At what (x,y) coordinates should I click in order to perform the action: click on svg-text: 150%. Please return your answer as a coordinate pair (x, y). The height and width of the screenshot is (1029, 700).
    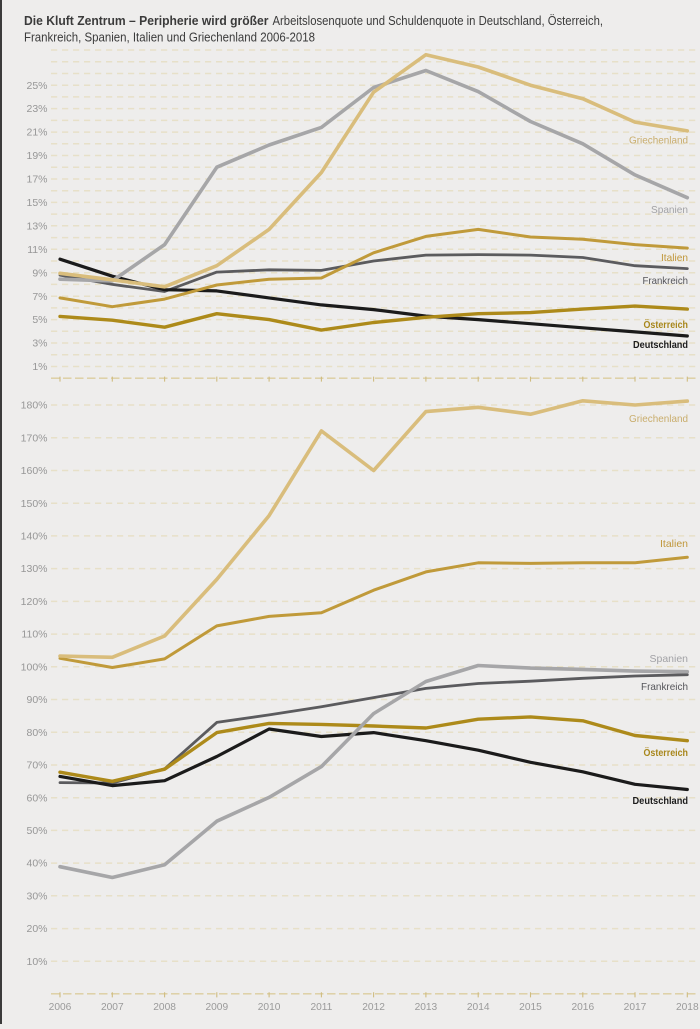
    Looking at the image, I should click on (34, 504).